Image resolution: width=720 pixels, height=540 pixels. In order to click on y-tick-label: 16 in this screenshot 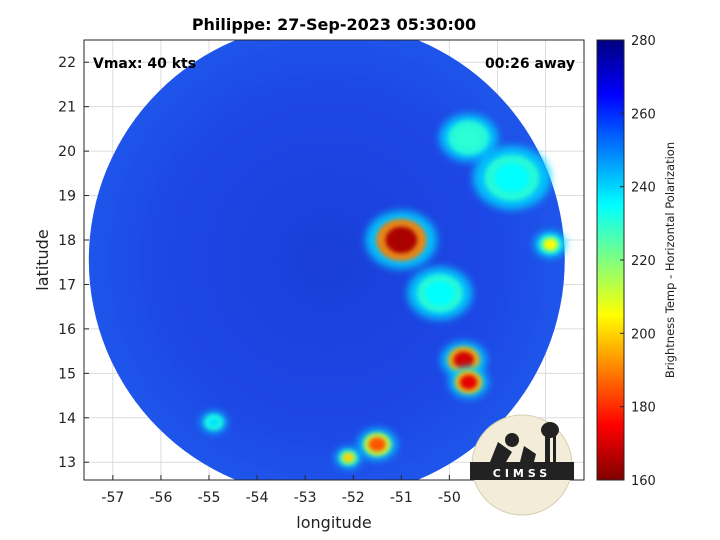, I will do `click(67, 330)`.